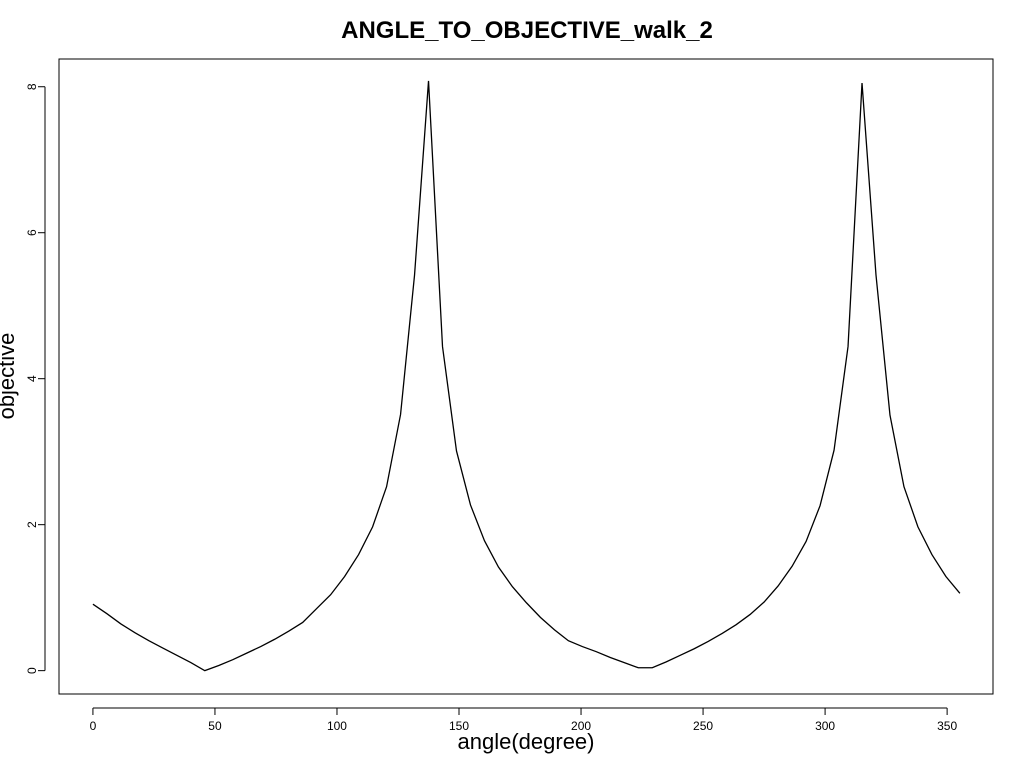 Image resolution: width=1024 pixels, height=773 pixels. Describe the element at coordinates (581, 726) in the screenshot. I see `x-tick-label: 200` at that location.